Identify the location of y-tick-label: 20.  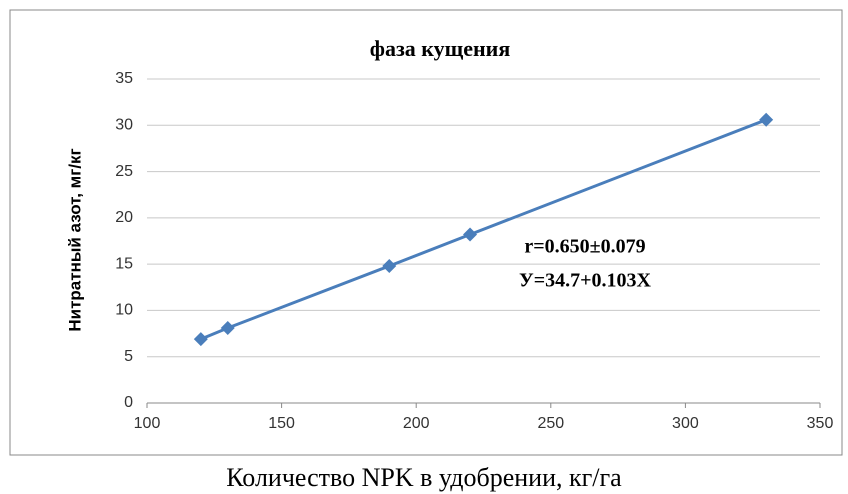
(124, 217).